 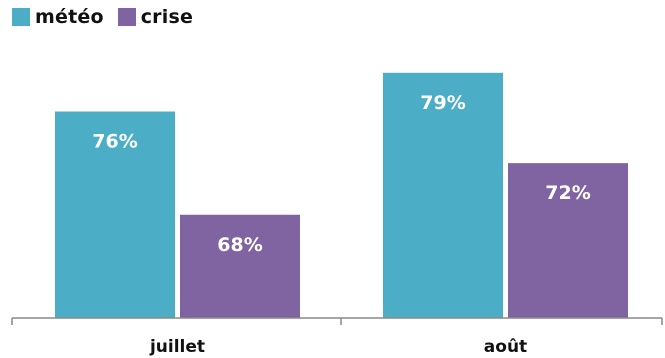 What do you see at coordinates (126, 17) in the screenshot?
I see `legend-swatch-crise` at bounding box center [126, 17].